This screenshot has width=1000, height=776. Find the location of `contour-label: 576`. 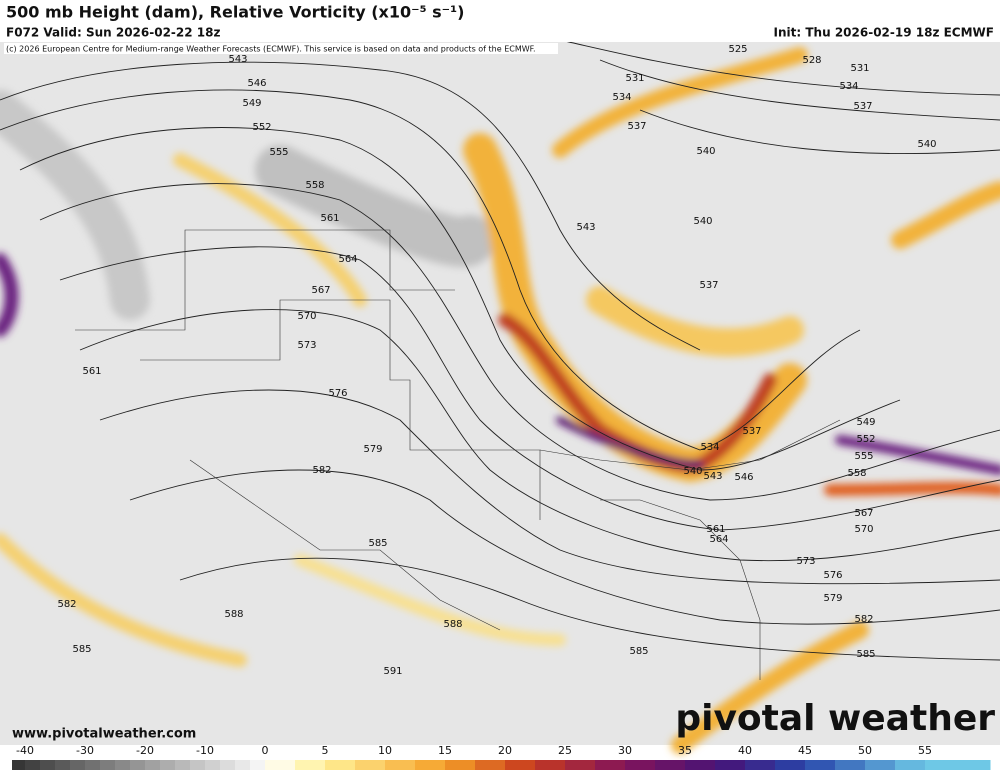

contour-label: 576 is located at coordinates (832, 575).